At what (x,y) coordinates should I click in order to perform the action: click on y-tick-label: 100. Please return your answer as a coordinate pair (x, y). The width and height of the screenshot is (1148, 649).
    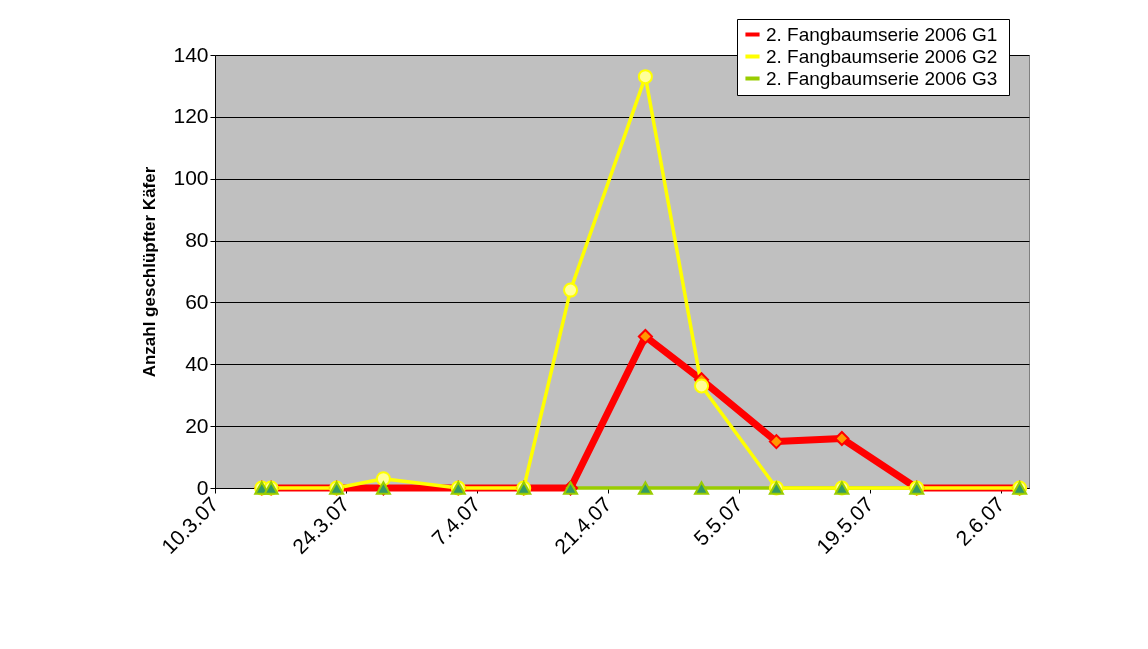
    Looking at the image, I should click on (191, 178).